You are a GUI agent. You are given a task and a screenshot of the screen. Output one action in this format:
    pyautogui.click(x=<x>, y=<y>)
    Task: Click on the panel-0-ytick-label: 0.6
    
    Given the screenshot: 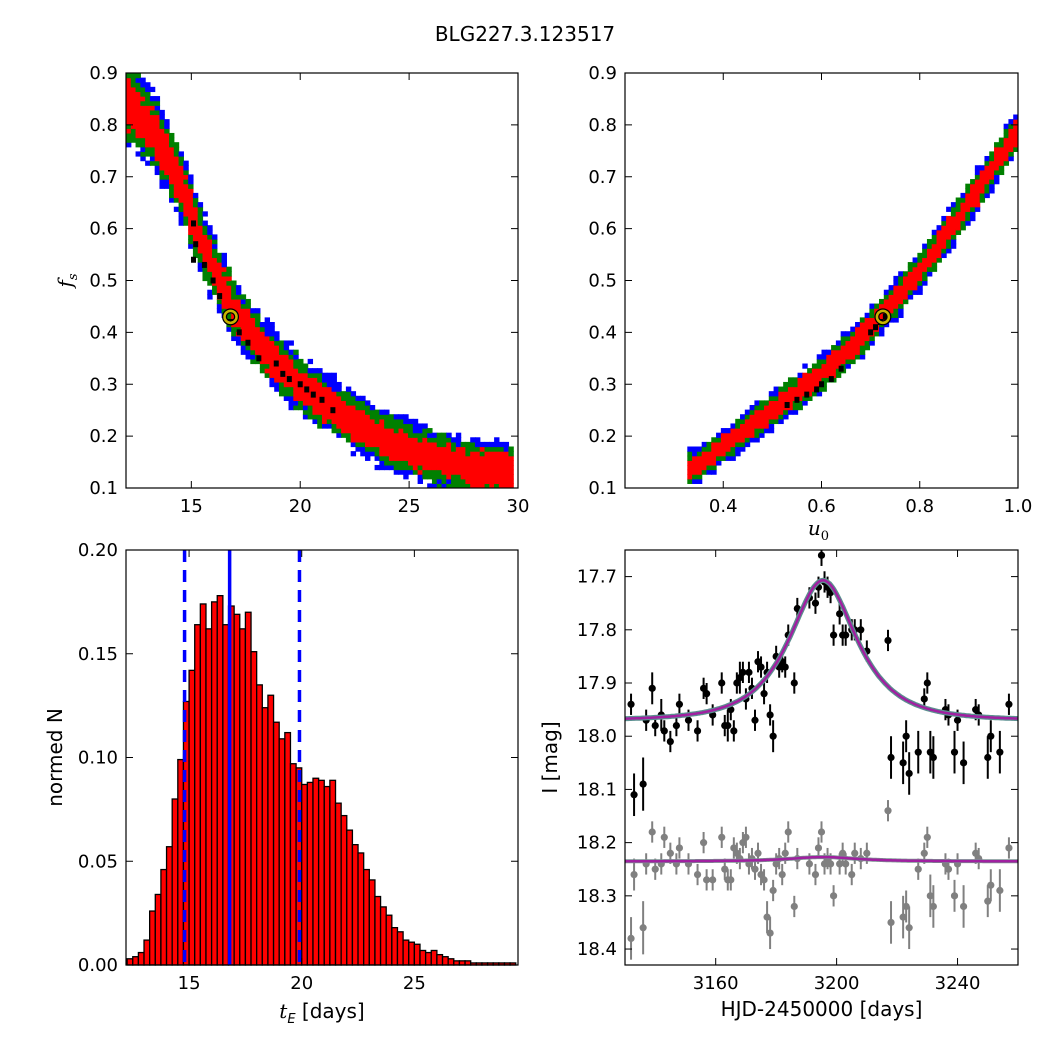 What is the action you would take?
    pyautogui.click(x=103, y=229)
    